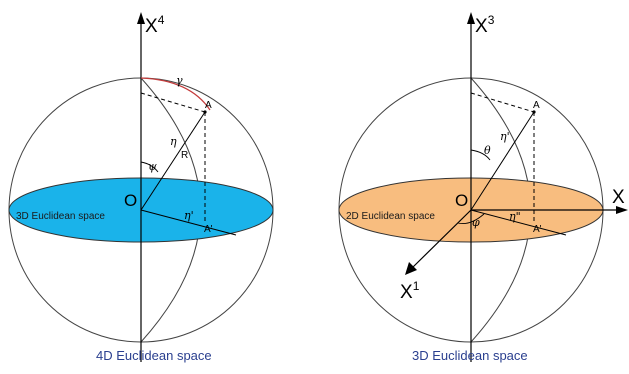 This screenshot has width=629, height=374. What do you see at coordinates (184, 155) in the screenshot?
I see `left-radius-label: R` at bounding box center [184, 155].